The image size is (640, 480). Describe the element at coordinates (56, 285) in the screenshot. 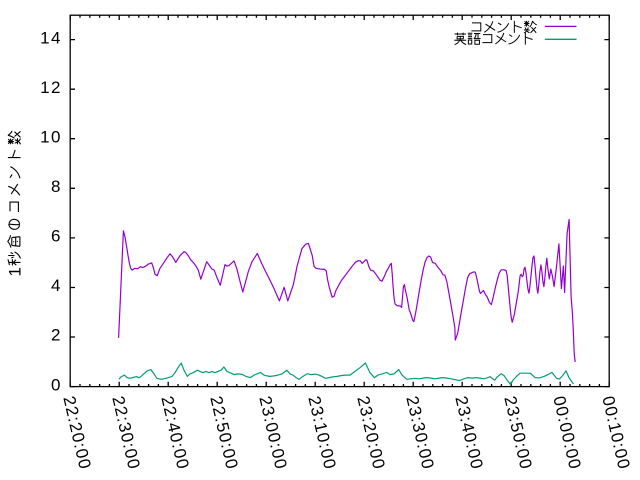

I see `svg-text: 4` at that location.